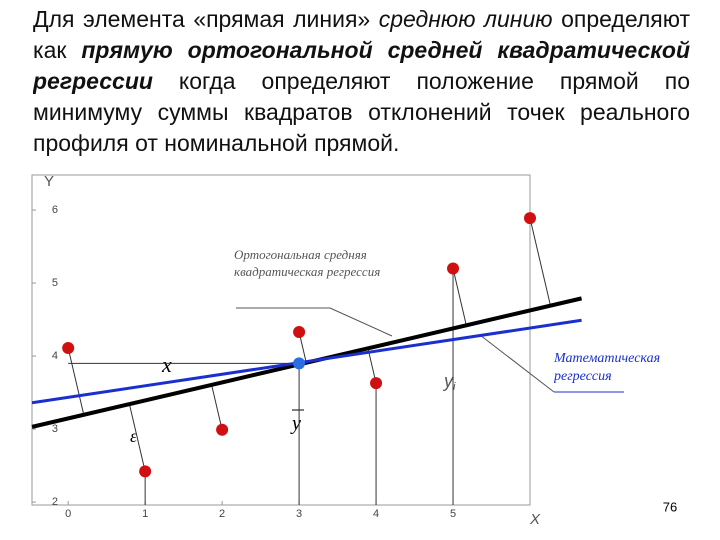 This screenshot has height=540, width=720. Describe the element at coordinates (299, 514) in the screenshot. I see `x-tick-label: 3` at that location.